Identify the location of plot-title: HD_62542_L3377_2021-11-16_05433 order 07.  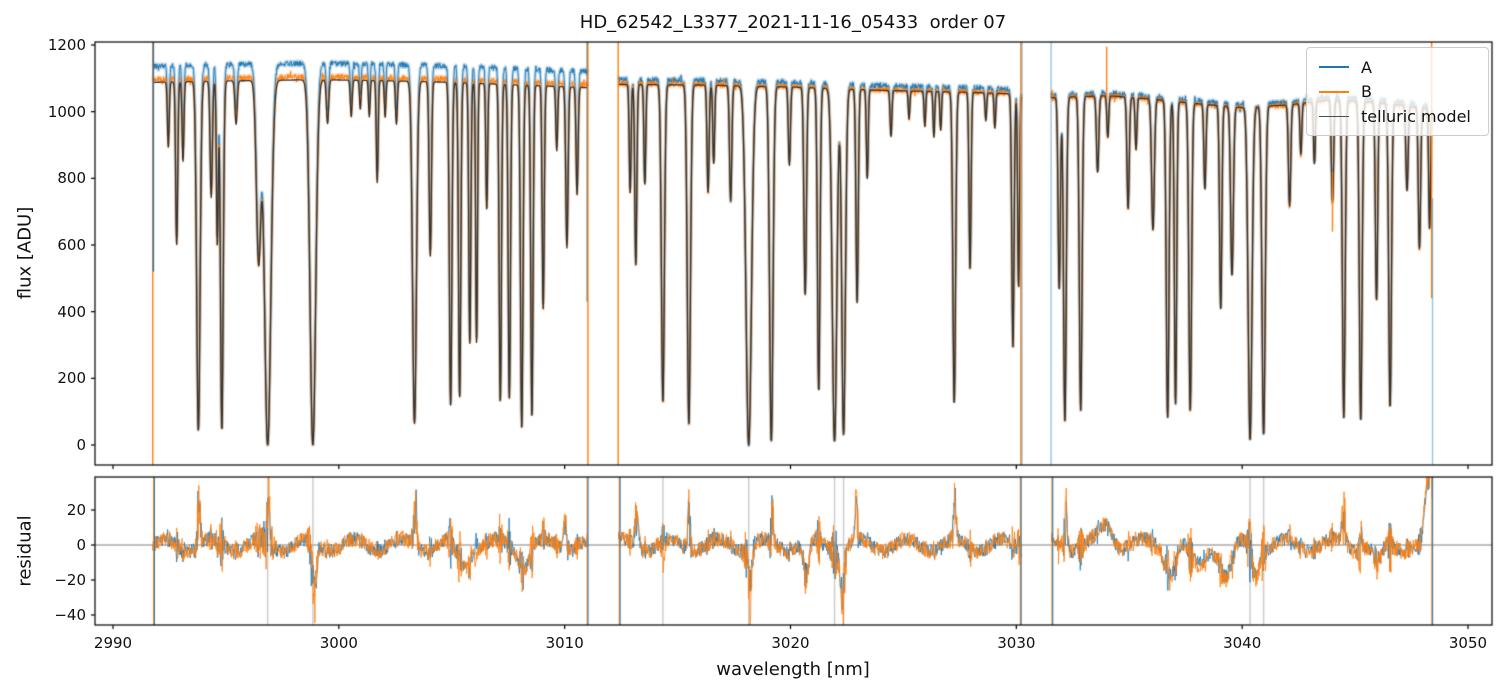
(793, 22).